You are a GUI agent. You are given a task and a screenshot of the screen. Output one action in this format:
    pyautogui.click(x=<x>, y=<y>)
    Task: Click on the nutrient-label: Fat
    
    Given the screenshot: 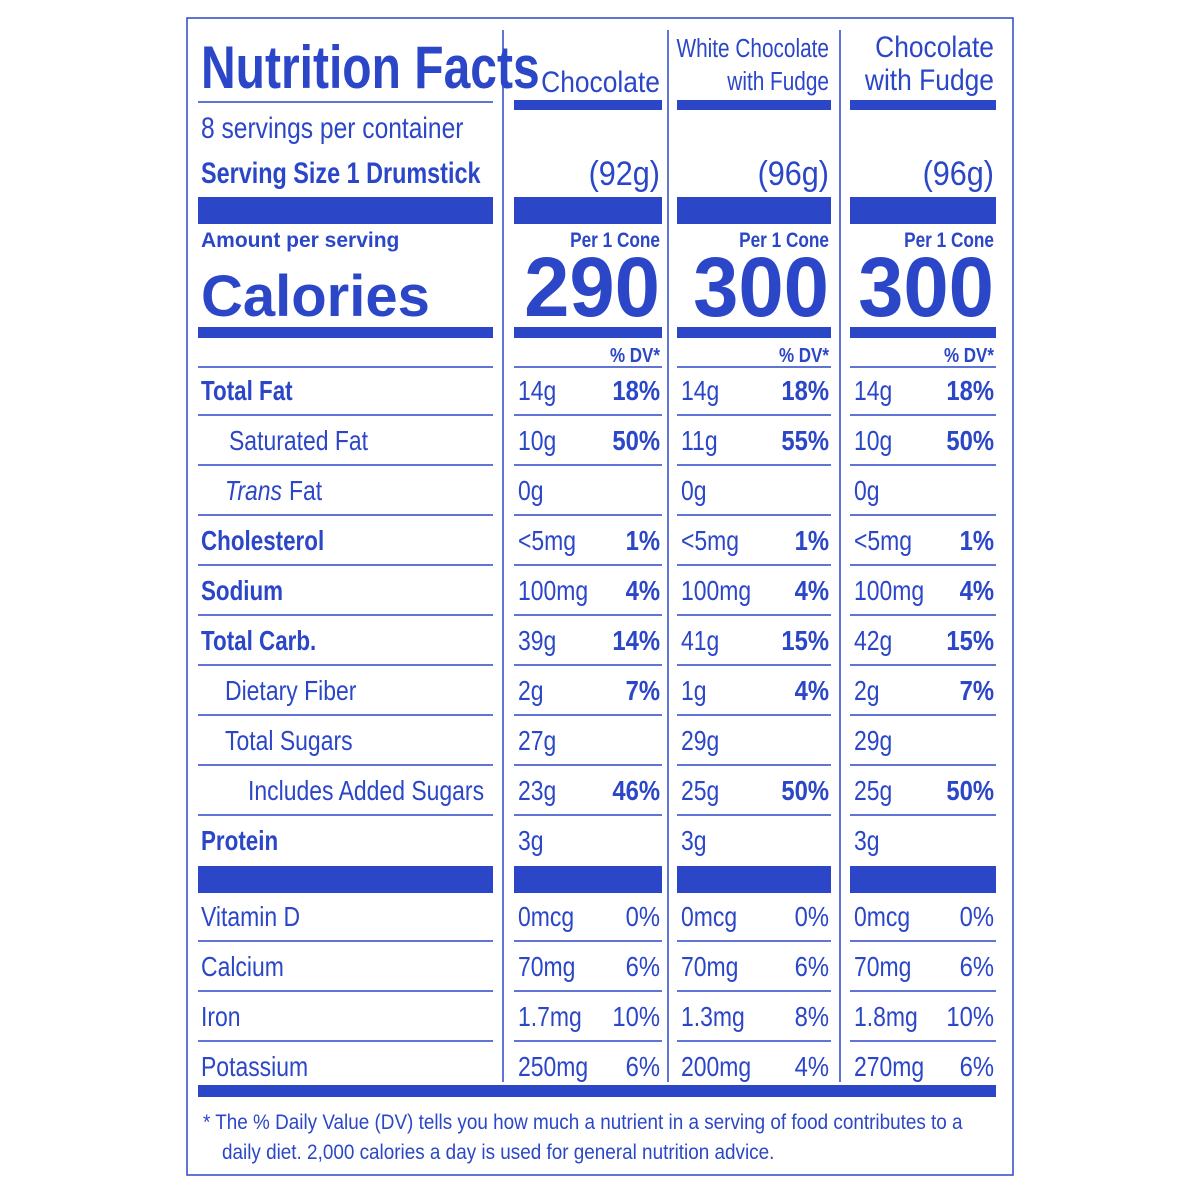 What is the action you would take?
    pyautogui.click(x=305, y=491)
    